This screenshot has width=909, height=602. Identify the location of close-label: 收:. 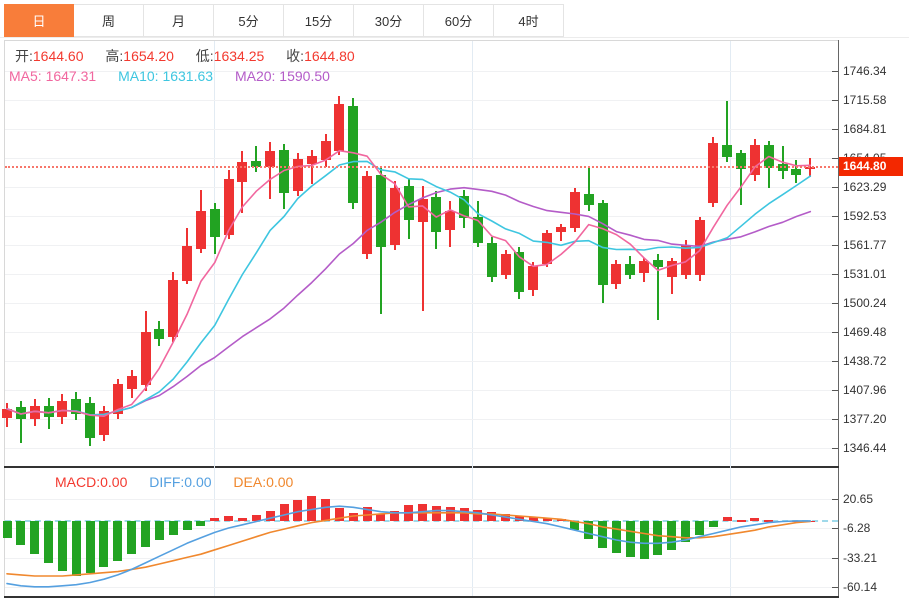
(295, 56).